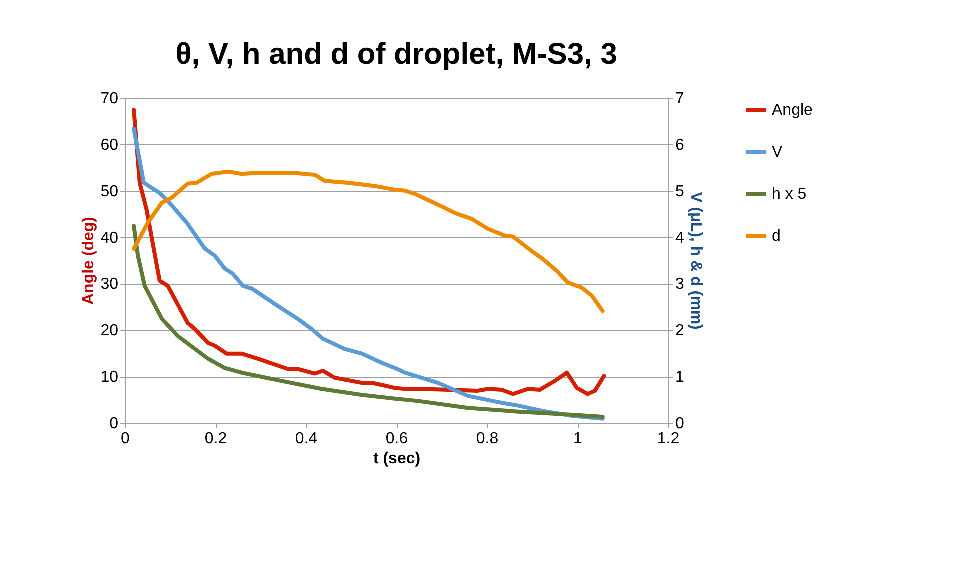 The height and width of the screenshot is (577, 956). What do you see at coordinates (793, 110) in the screenshot?
I see `legend-label: Angle` at bounding box center [793, 110].